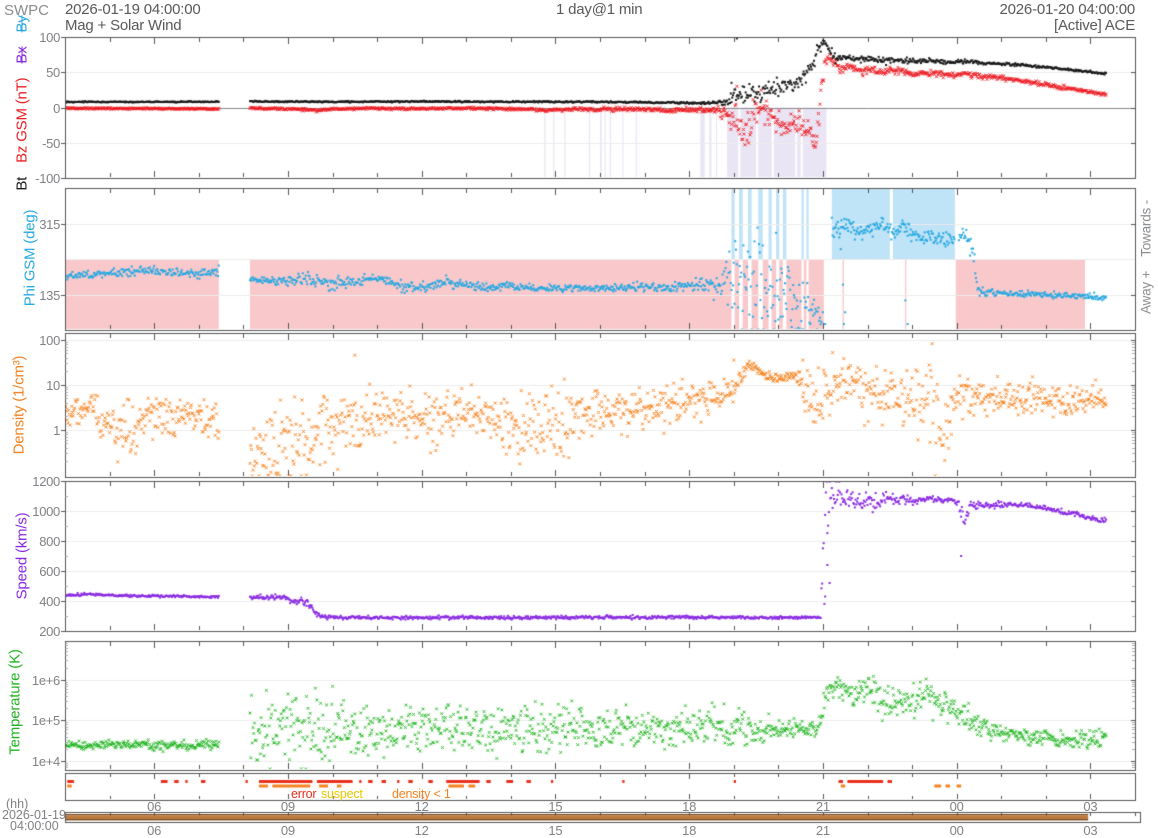 The height and width of the screenshot is (838, 1158). I want to click on app-brand: SWPC, so click(26, 10).